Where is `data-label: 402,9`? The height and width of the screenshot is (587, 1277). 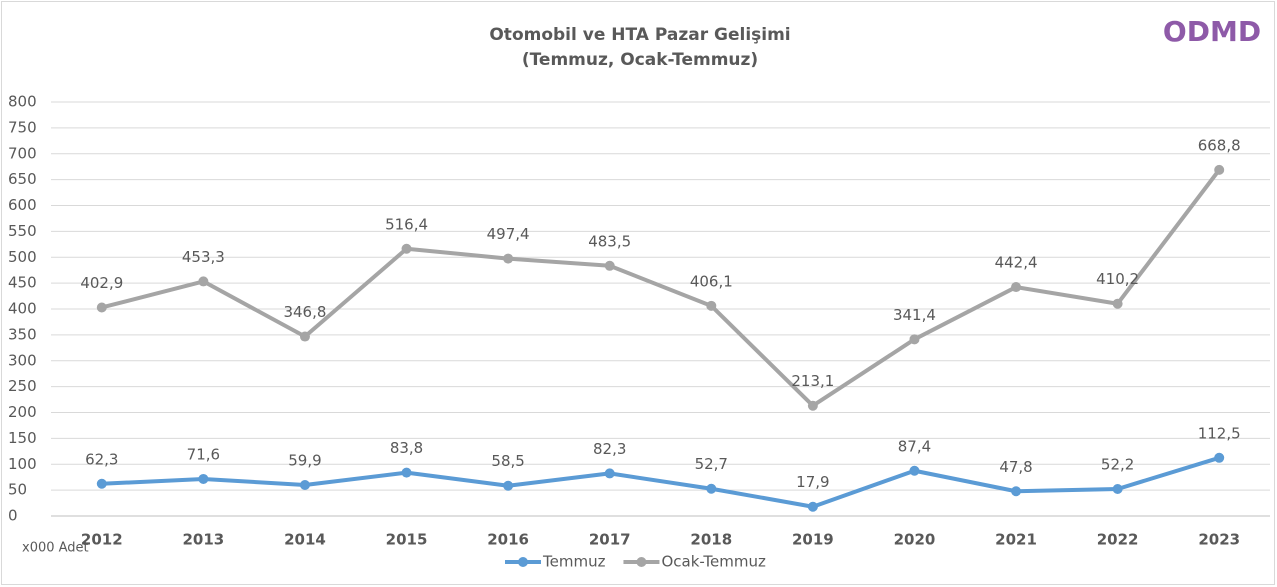 data-label: 402,9 is located at coordinates (101, 283).